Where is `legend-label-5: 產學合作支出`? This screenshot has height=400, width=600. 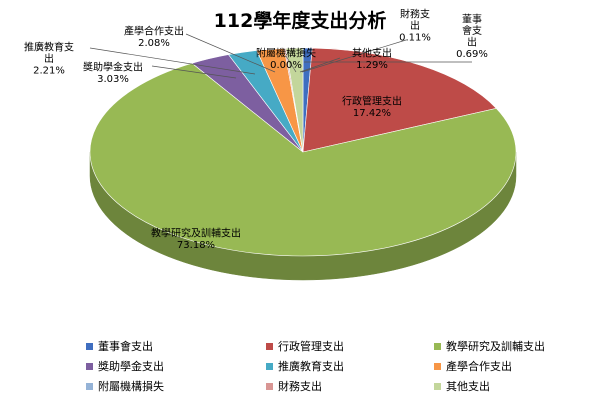 legend-label-5: 產學合作支出 is located at coordinates (479, 366).